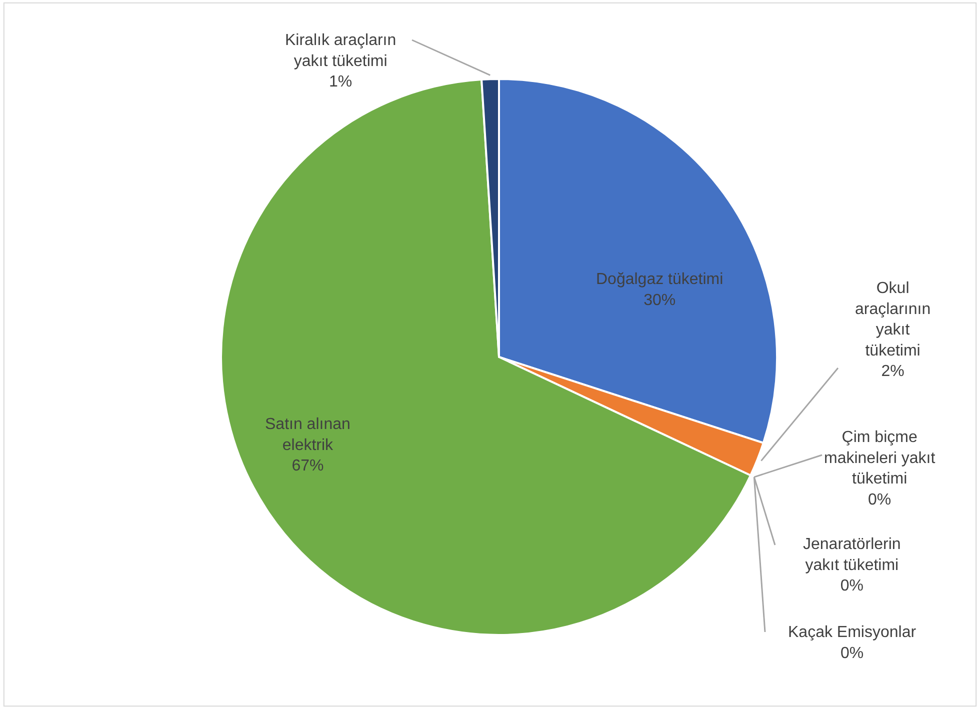  I want to click on slice-label: Okul araçlarının yakıt tüketimi, so click(893, 320).